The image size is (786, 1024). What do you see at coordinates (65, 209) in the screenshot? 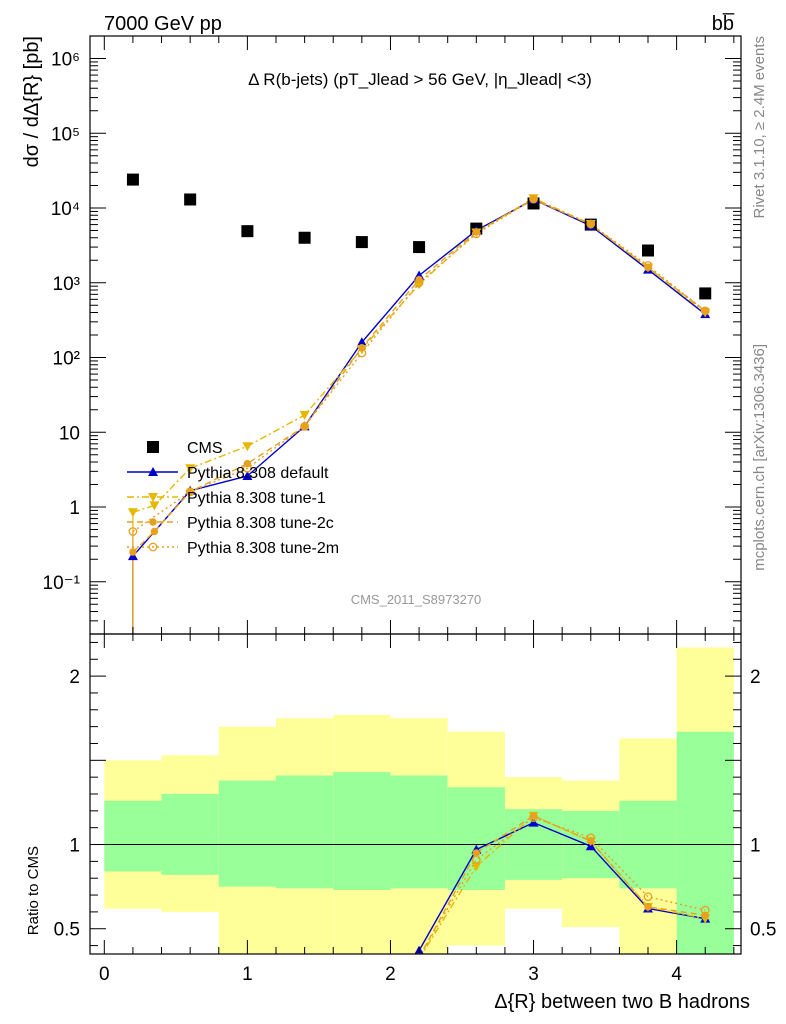
I see `y-tick-label: 10⁴` at bounding box center [65, 209].